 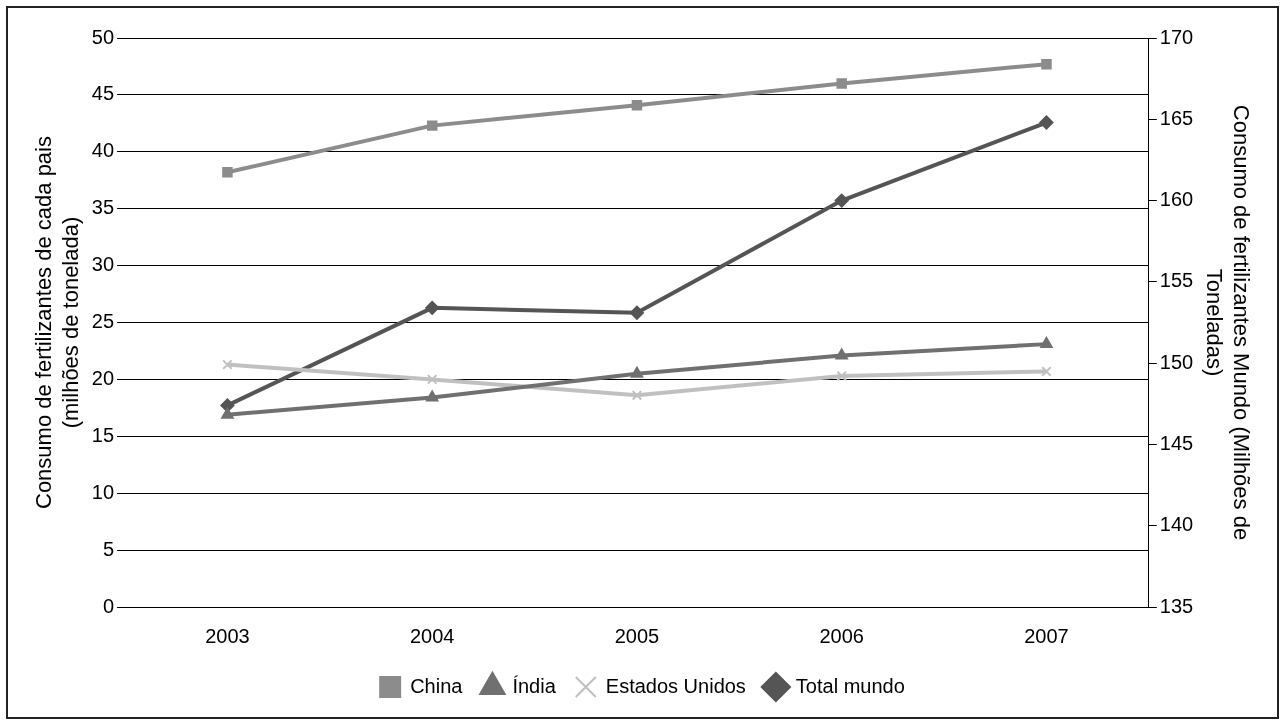 What do you see at coordinates (103, 491) in the screenshot?
I see `y-tick-label: 10` at bounding box center [103, 491].